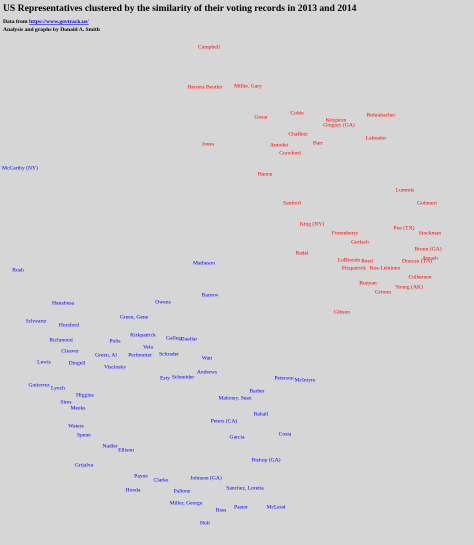 This screenshot has width=474, height=545. What do you see at coordinates (248, 86) in the screenshot?
I see `member-label: Miller, Gary` at bounding box center [248, 86].